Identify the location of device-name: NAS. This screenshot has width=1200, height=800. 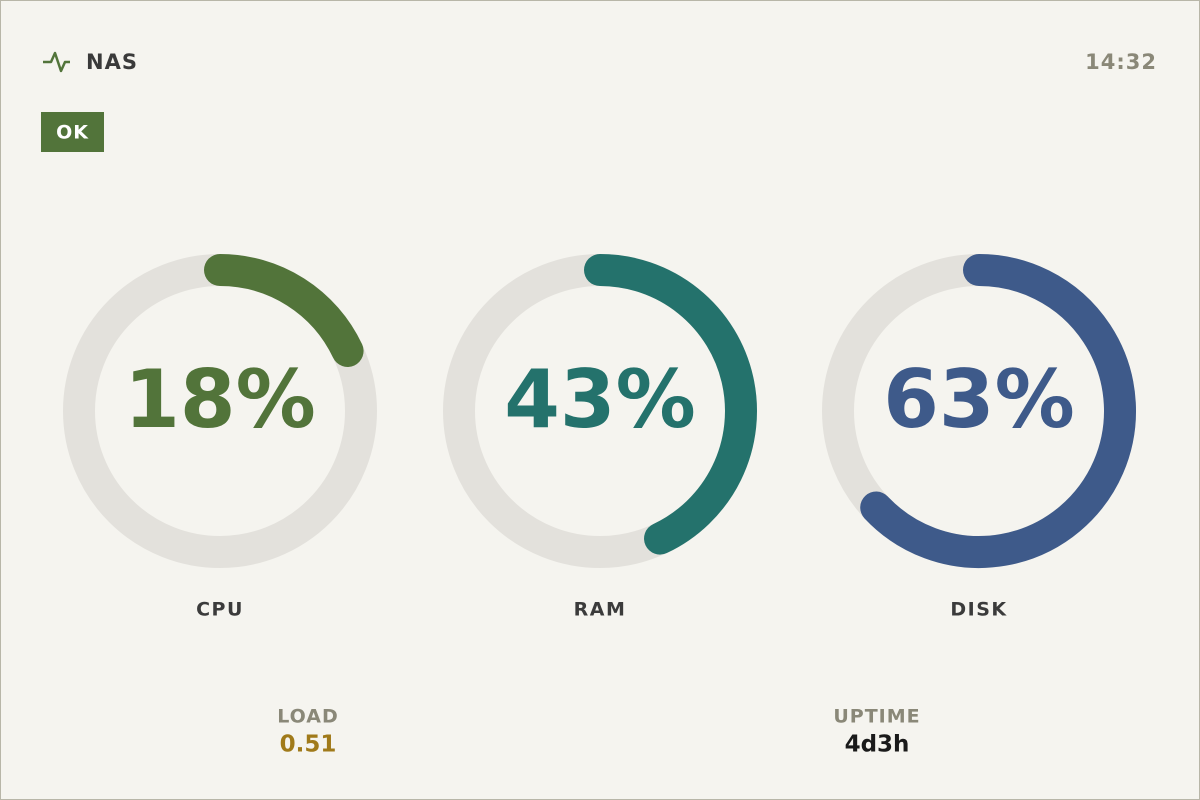
(112, 62).